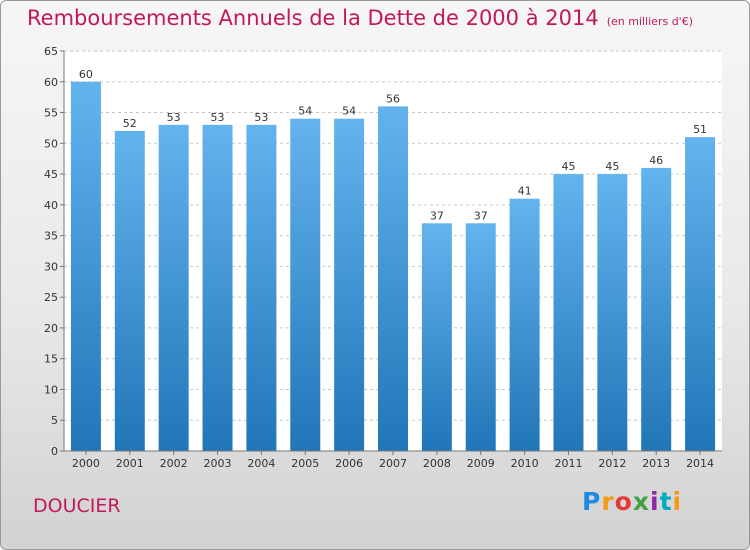 The height and width of the screenshot is (550, 750). What do you see at coordinates (656, 160) in the screenshot?
I see `bar-value-label: 46` at bounding box center [656, 160].